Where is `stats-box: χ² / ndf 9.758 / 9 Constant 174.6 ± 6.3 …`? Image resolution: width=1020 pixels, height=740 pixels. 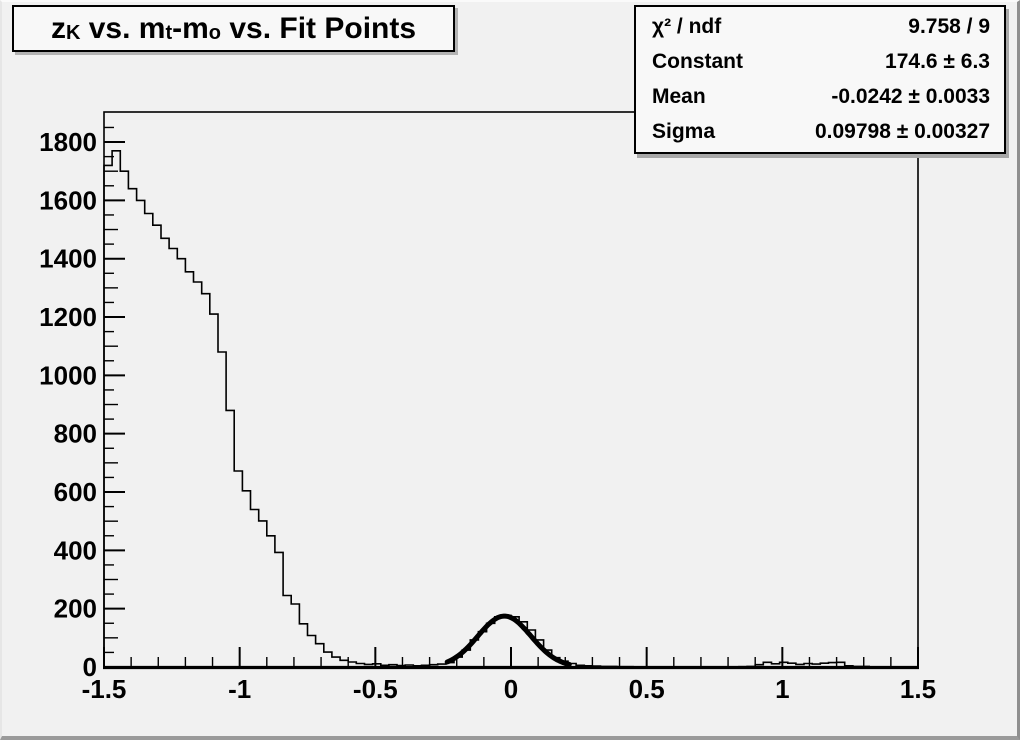 stats-box: χ² / ndf 9.758 / 9 Constant 174.6 ± 6.3 … is located at coordinates (820, 79).